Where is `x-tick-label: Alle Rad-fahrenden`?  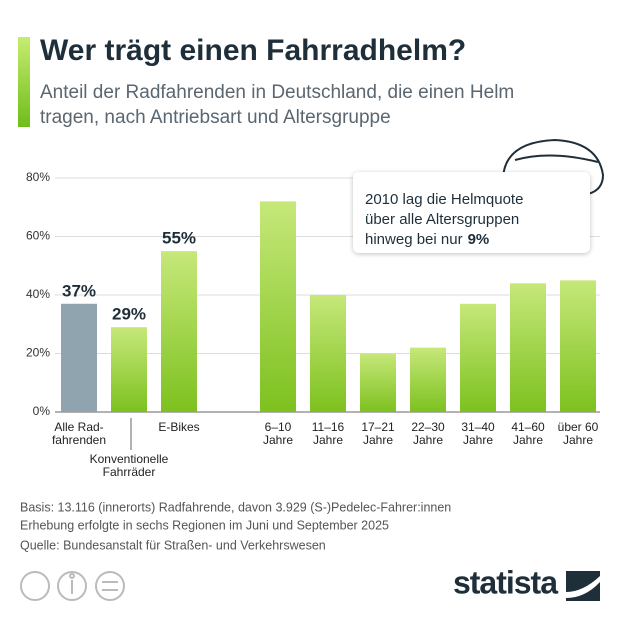
x-tick-label: Alle Rad-fahrenden is located at coordinates (79, 433).